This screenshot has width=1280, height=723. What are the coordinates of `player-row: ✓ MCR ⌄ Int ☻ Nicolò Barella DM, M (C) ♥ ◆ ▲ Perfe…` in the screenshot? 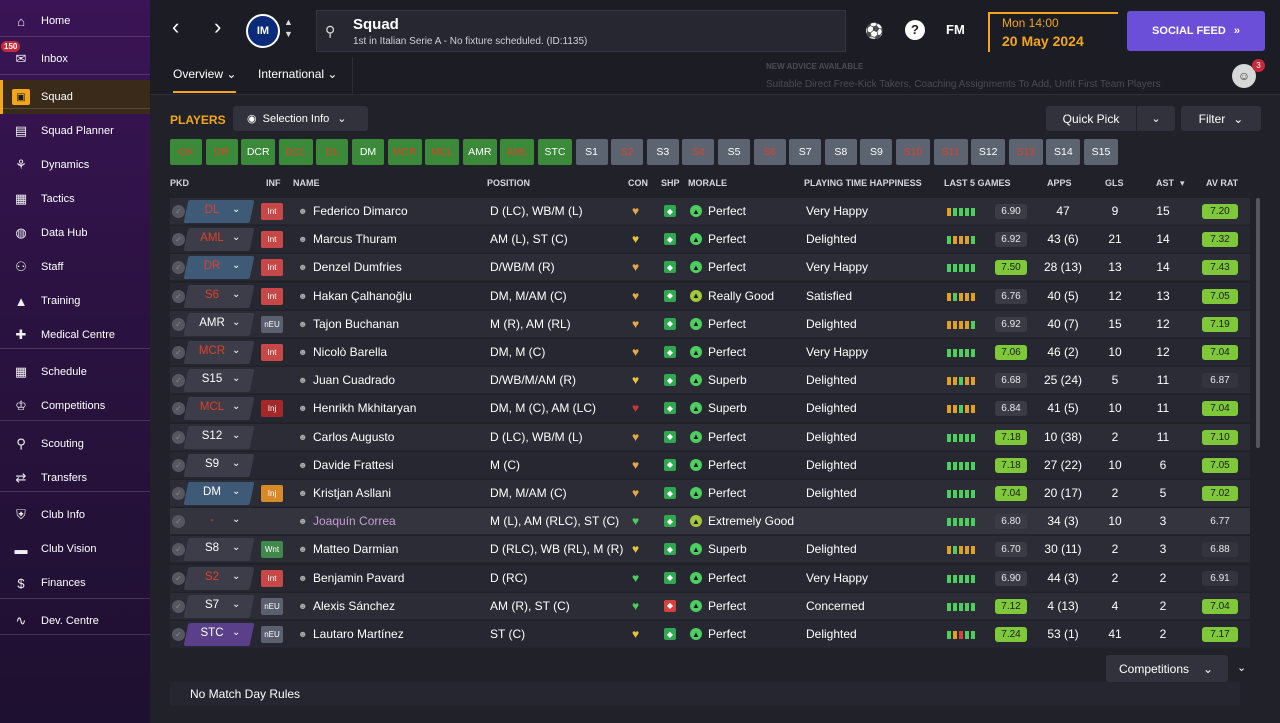 It's located at (710, 352).